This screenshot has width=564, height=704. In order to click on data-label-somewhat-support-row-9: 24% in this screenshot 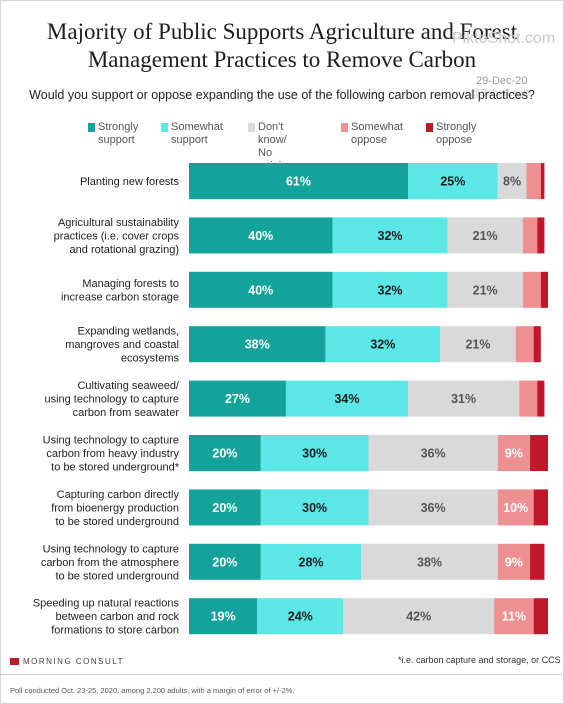, I will do `click(300, 617)`.